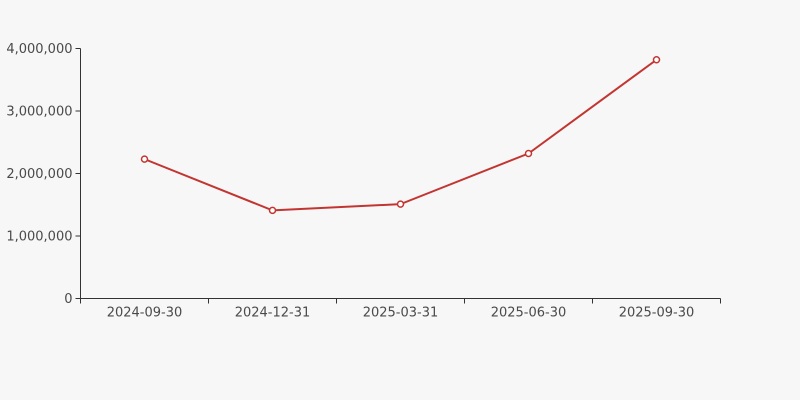  What do you see at coordinates (657, 313) in the screenshot?
I see `x-axis-tick-label: 2025-09-30` at bounding box center [657, 313].